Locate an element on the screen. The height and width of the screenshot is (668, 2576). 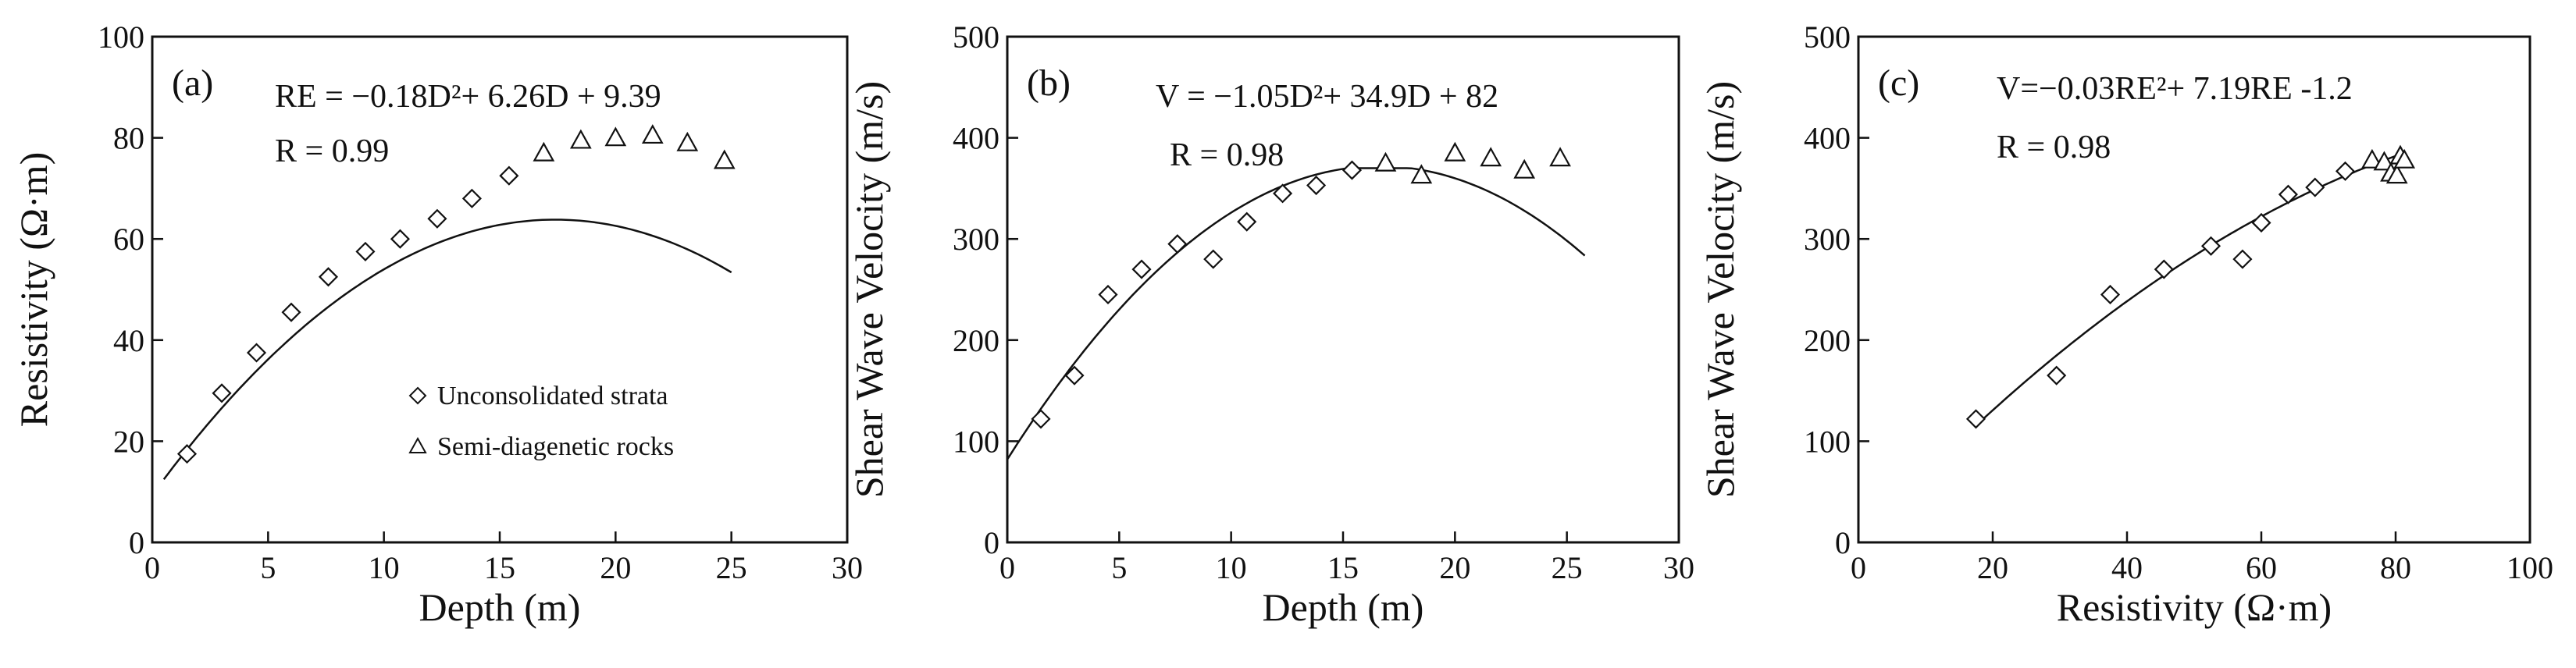
y-tick-label-b: 0 is located at coordinates (992, 543).